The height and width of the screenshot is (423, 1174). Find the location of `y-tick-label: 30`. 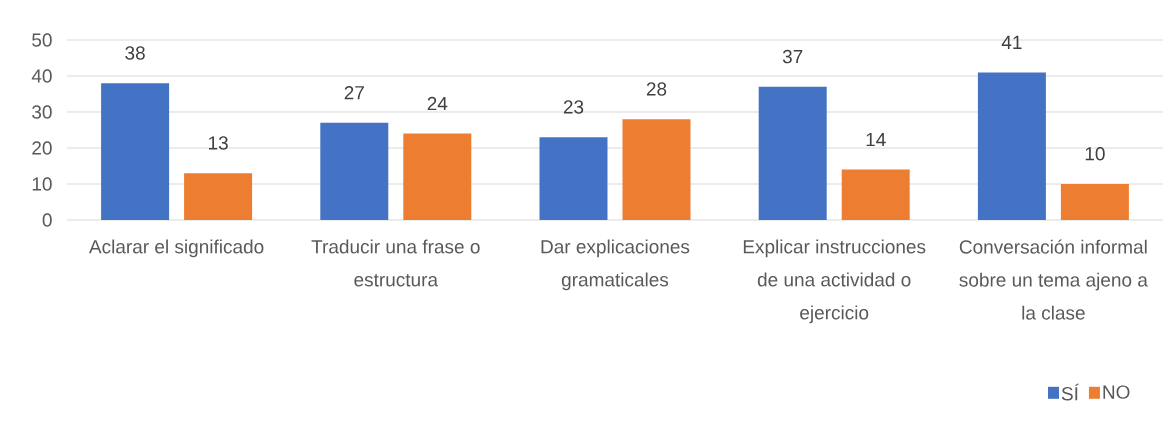

y-tick-label: 30 is located at coordinates (42, 112).